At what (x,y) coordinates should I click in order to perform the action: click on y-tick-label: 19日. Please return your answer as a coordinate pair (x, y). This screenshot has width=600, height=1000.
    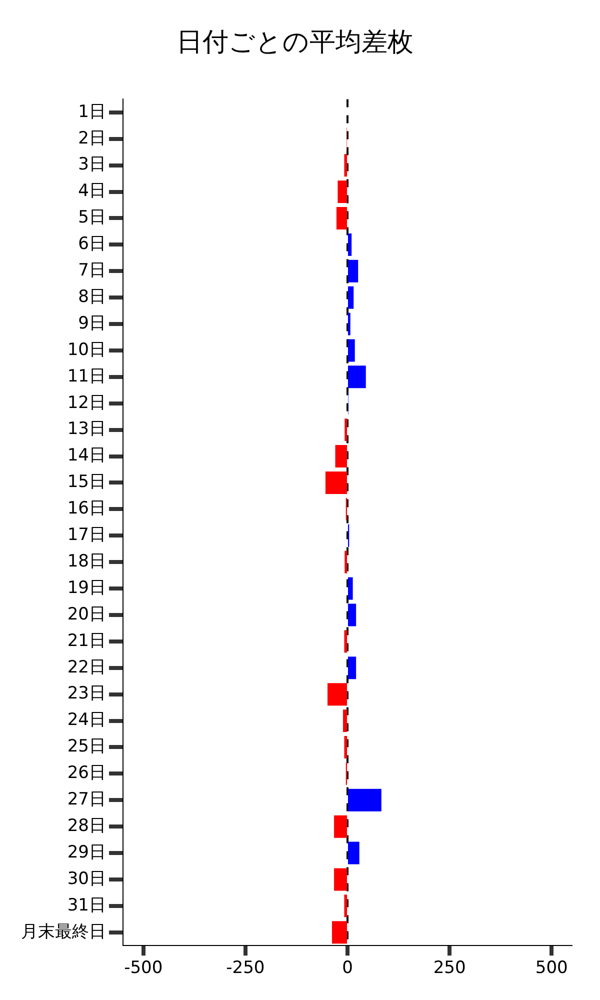
    Looking at the image, I should click on (86, 588).